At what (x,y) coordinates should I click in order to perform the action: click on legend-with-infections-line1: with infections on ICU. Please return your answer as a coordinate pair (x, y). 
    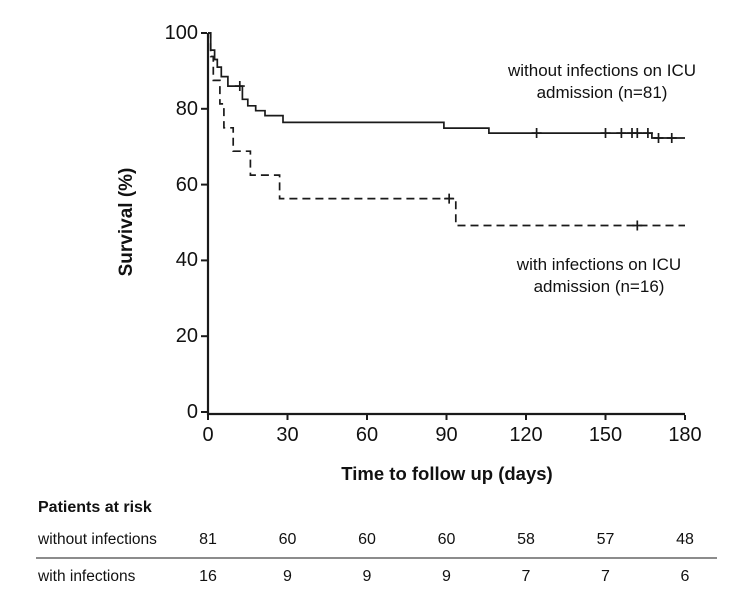
    Looking at the image, I should click on (599, 264).